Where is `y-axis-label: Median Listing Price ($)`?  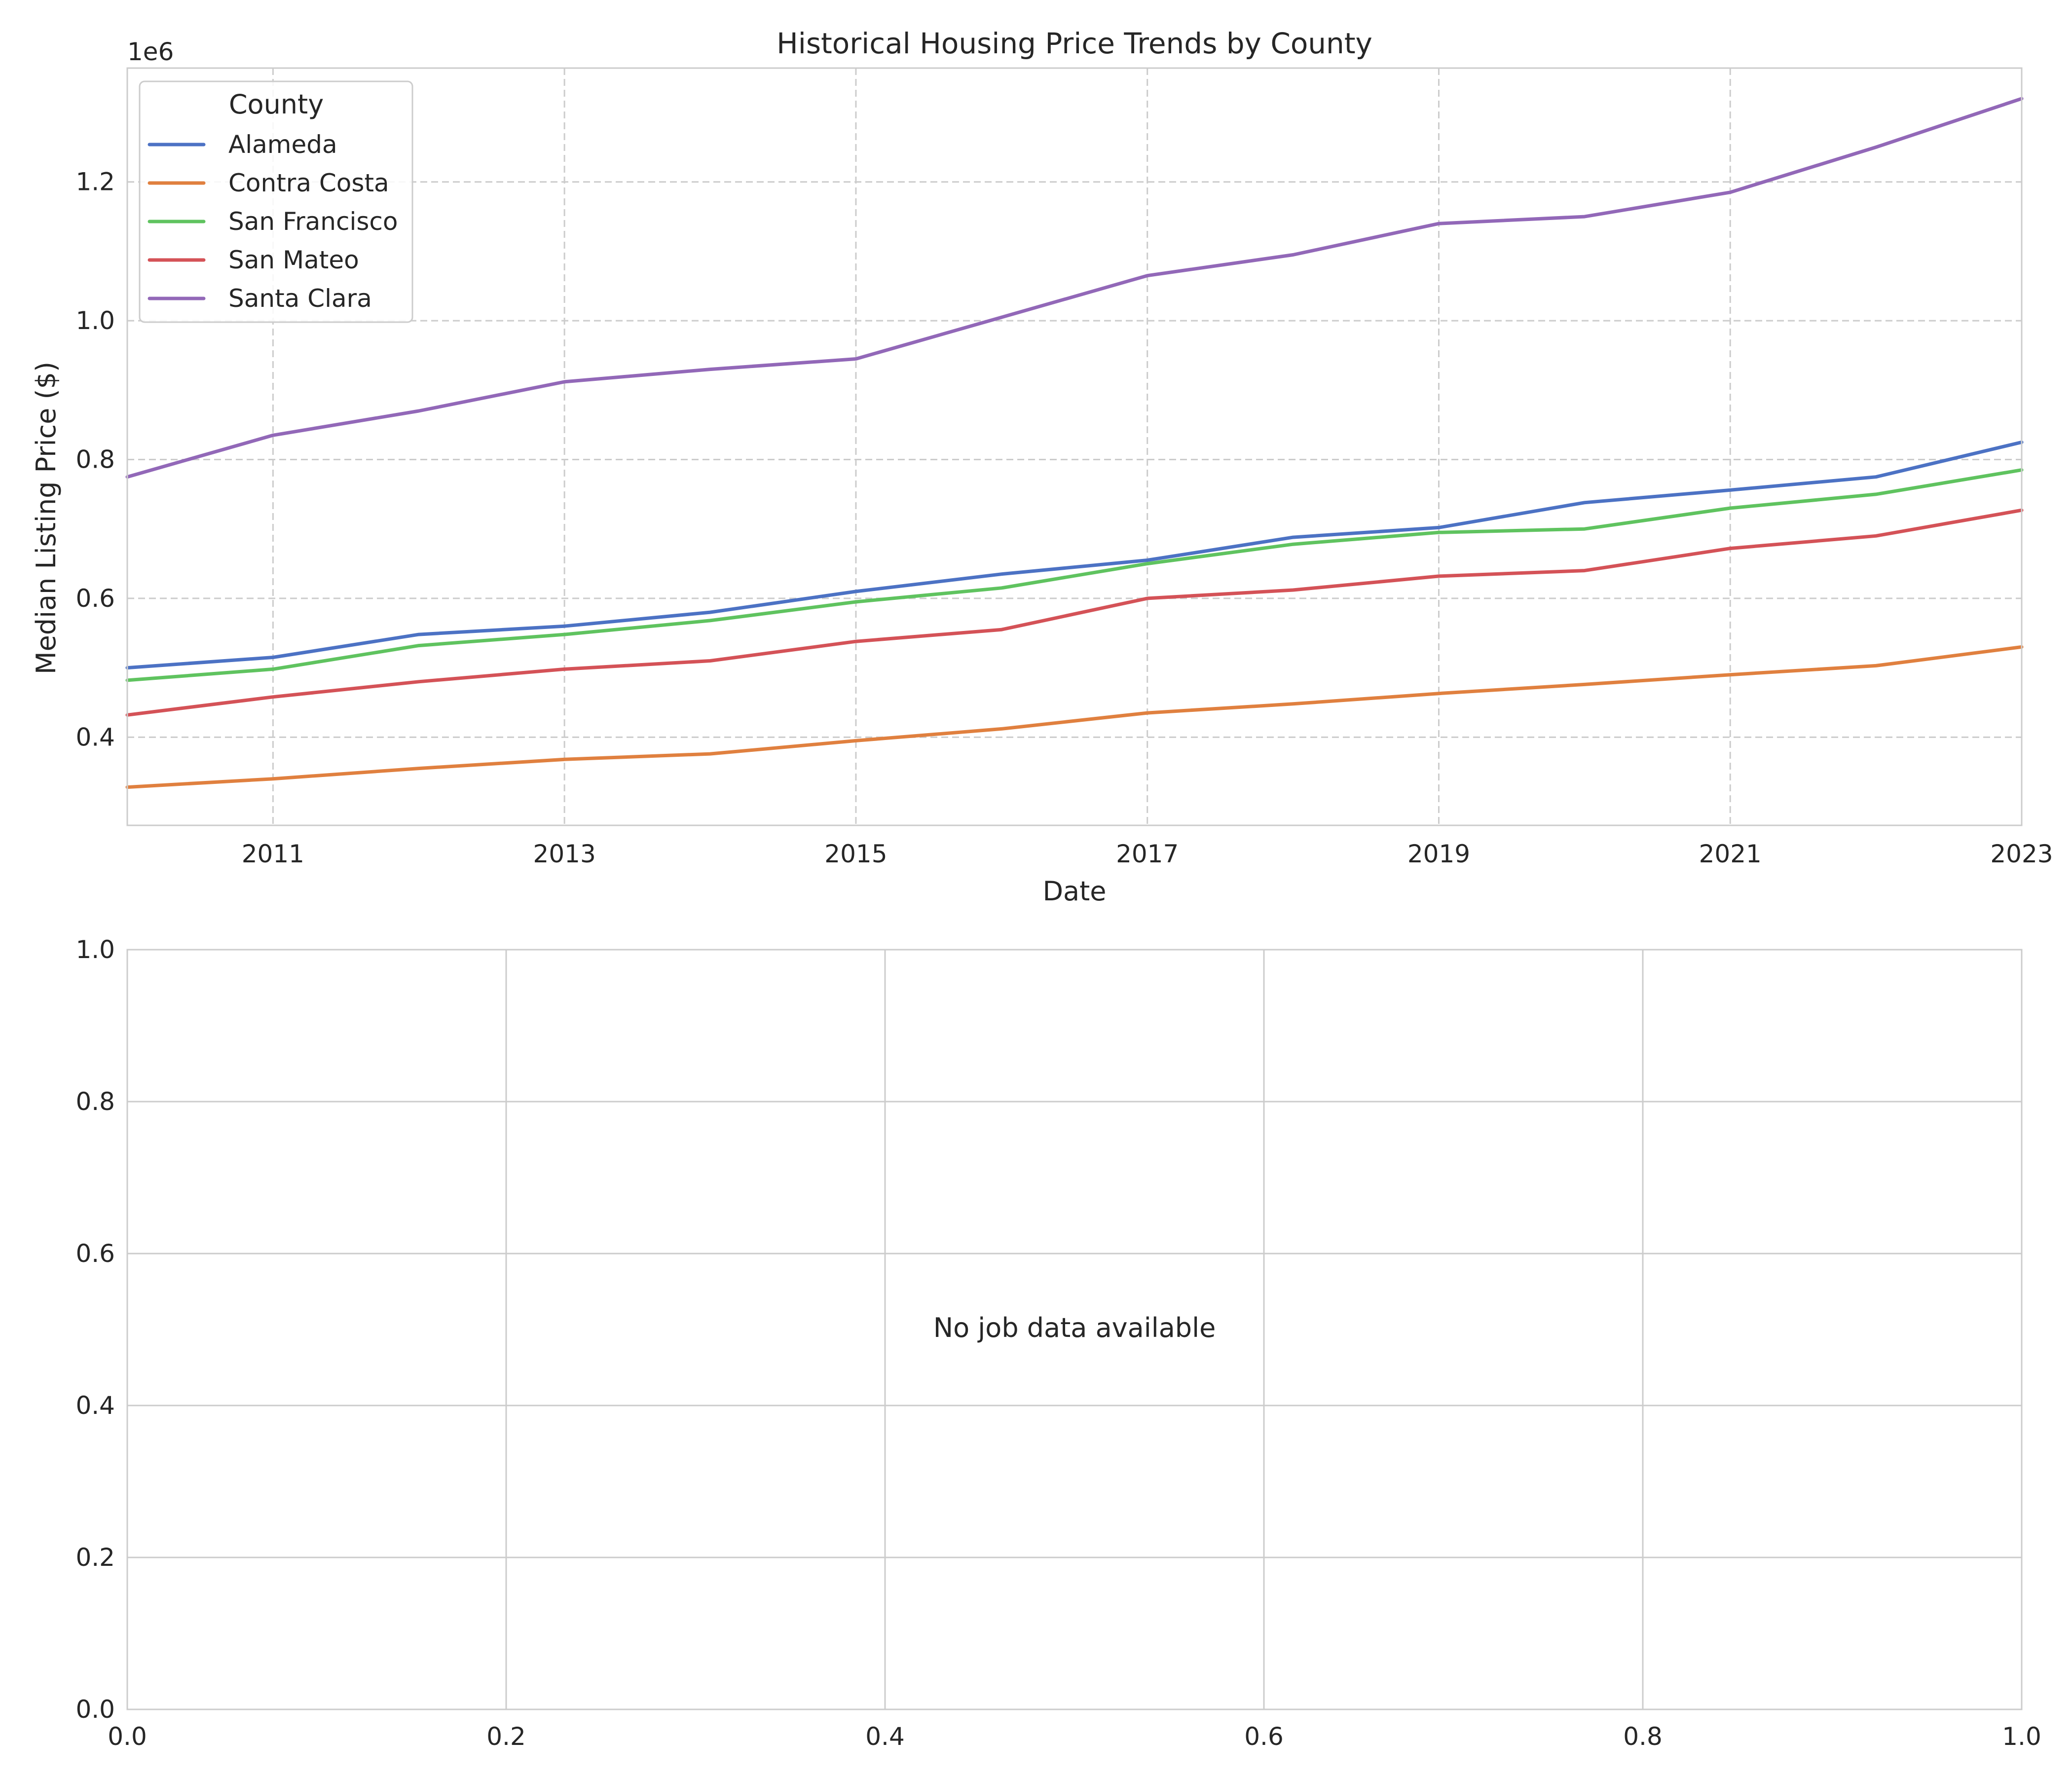 y-axis-label: Median Listing Price ($) is located at coordinates (46, 518).